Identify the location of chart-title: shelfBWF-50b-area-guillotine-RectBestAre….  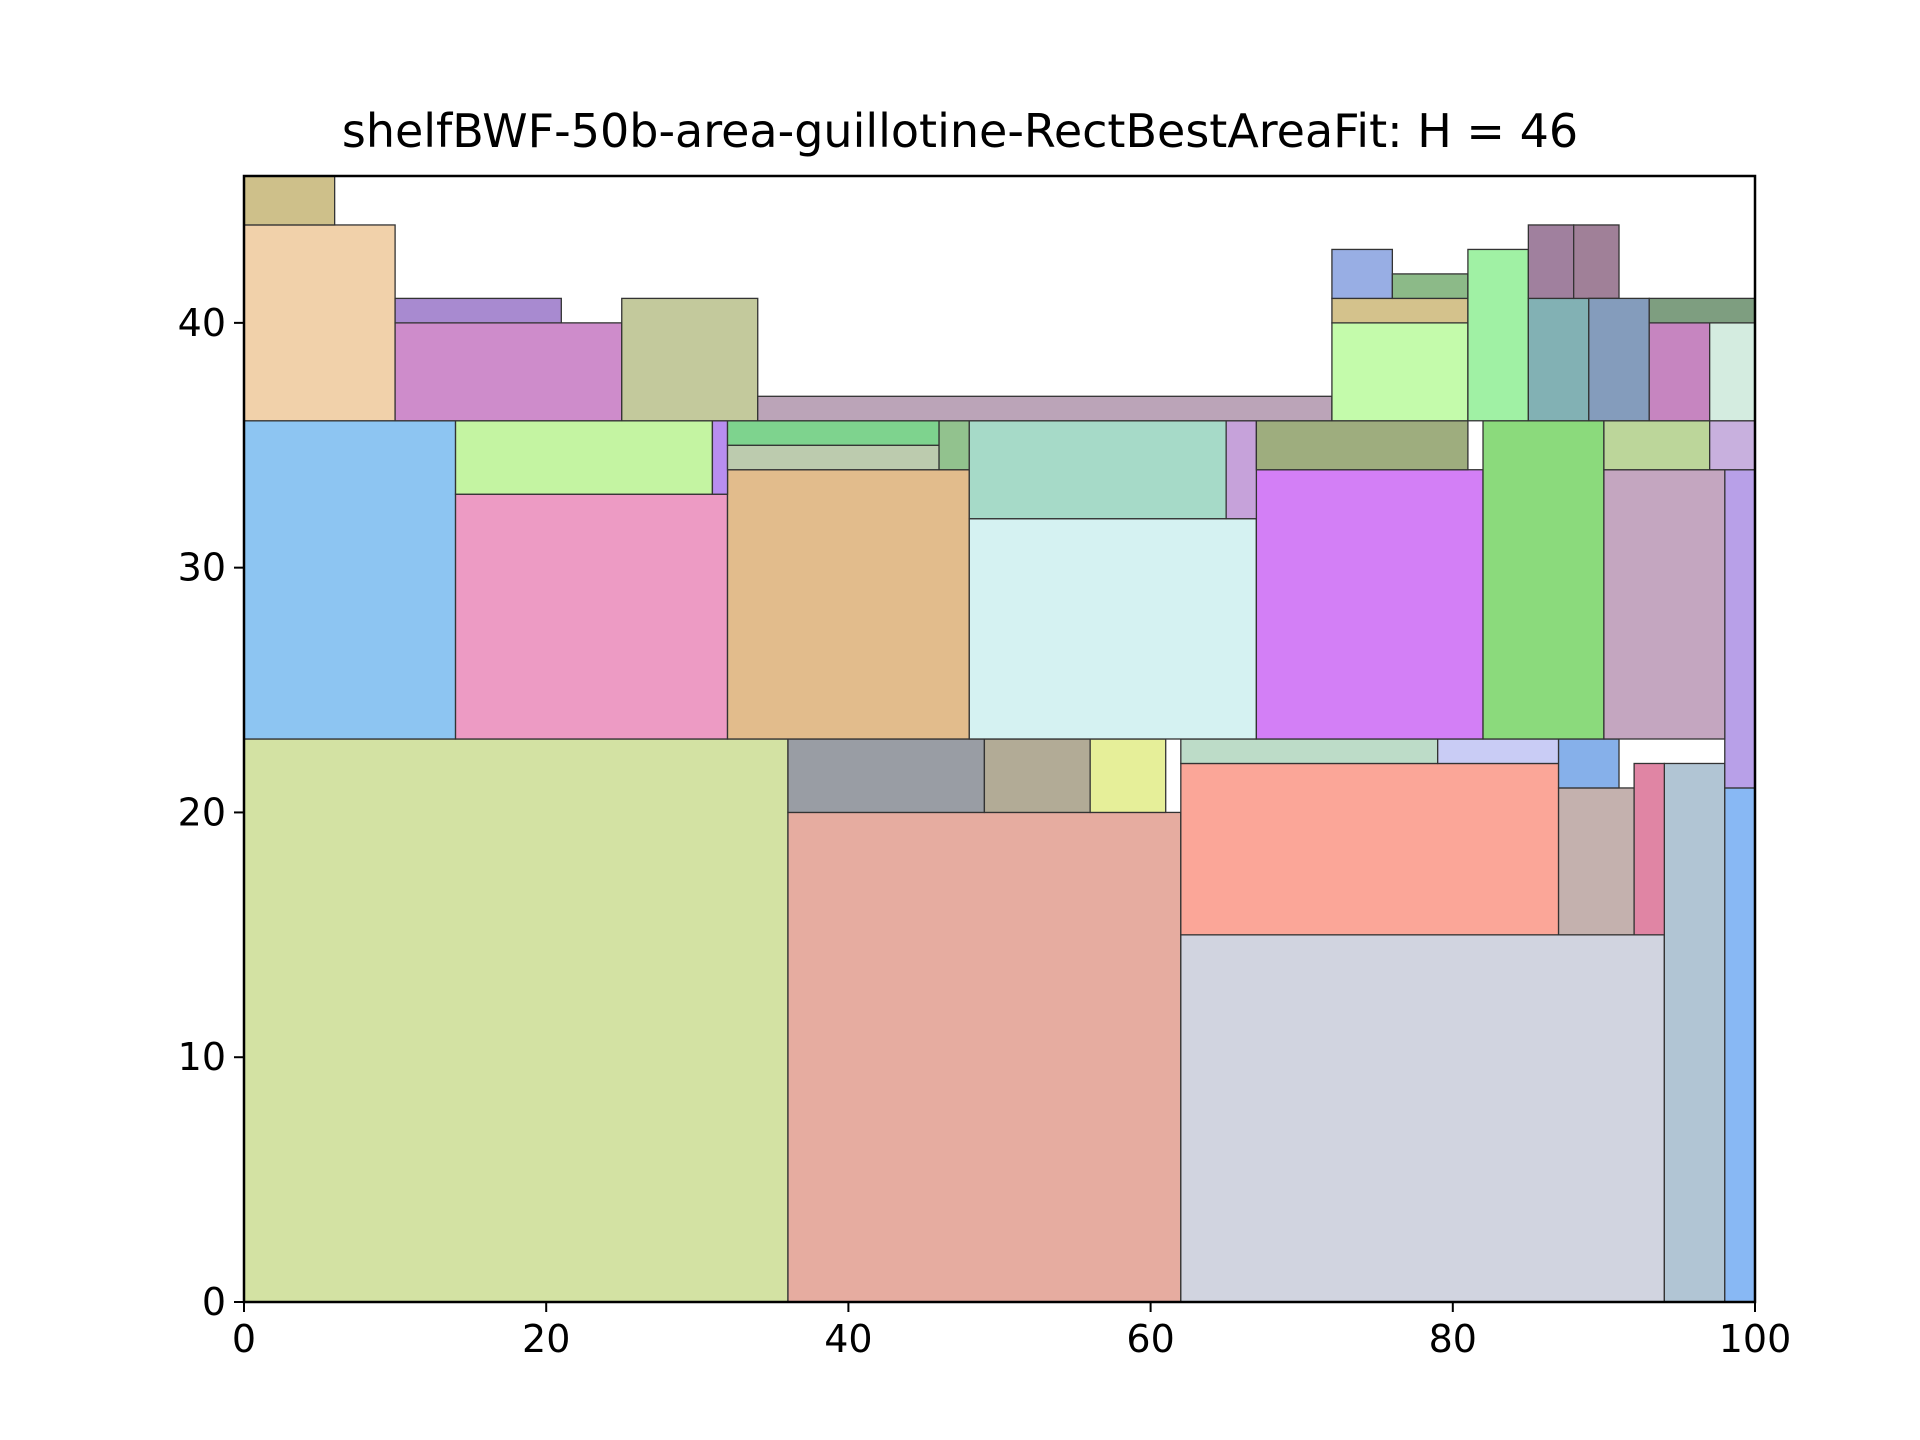
(960, 131).